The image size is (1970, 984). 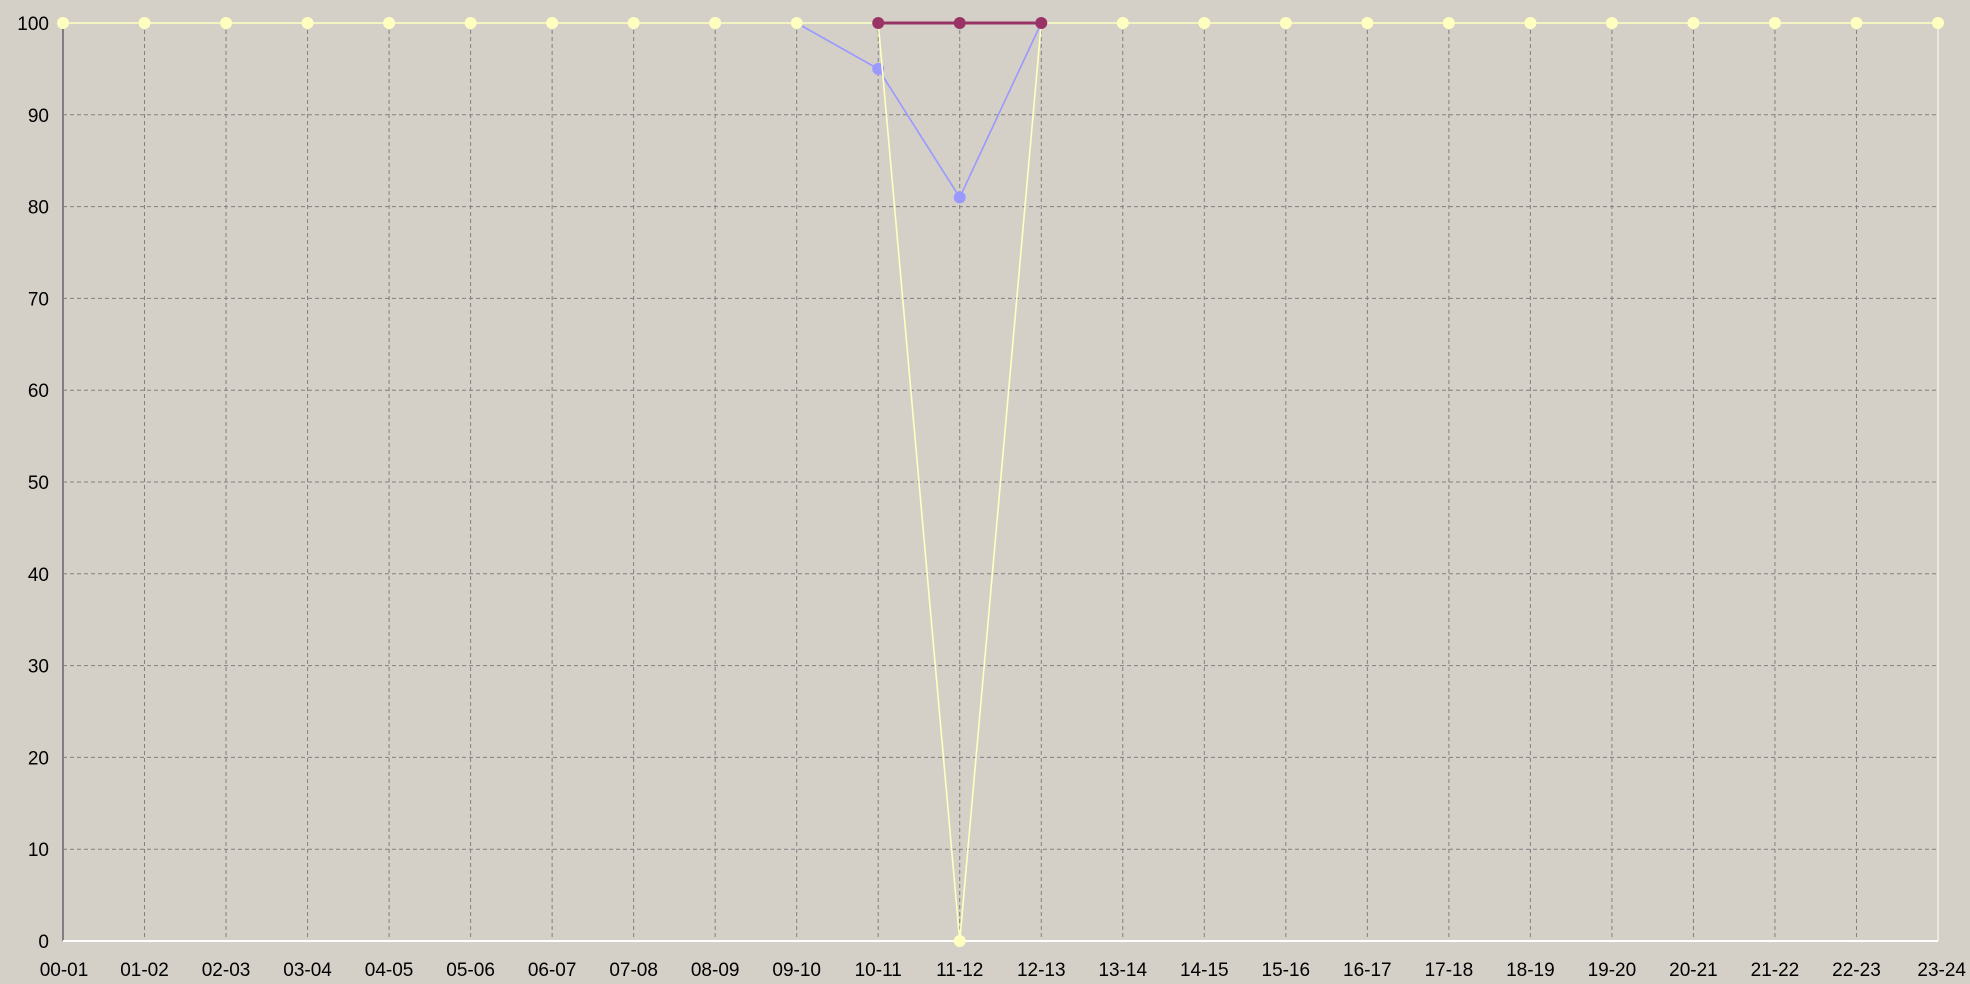 I want to click on y-tick-label: 90, so click(x=38, y=116).